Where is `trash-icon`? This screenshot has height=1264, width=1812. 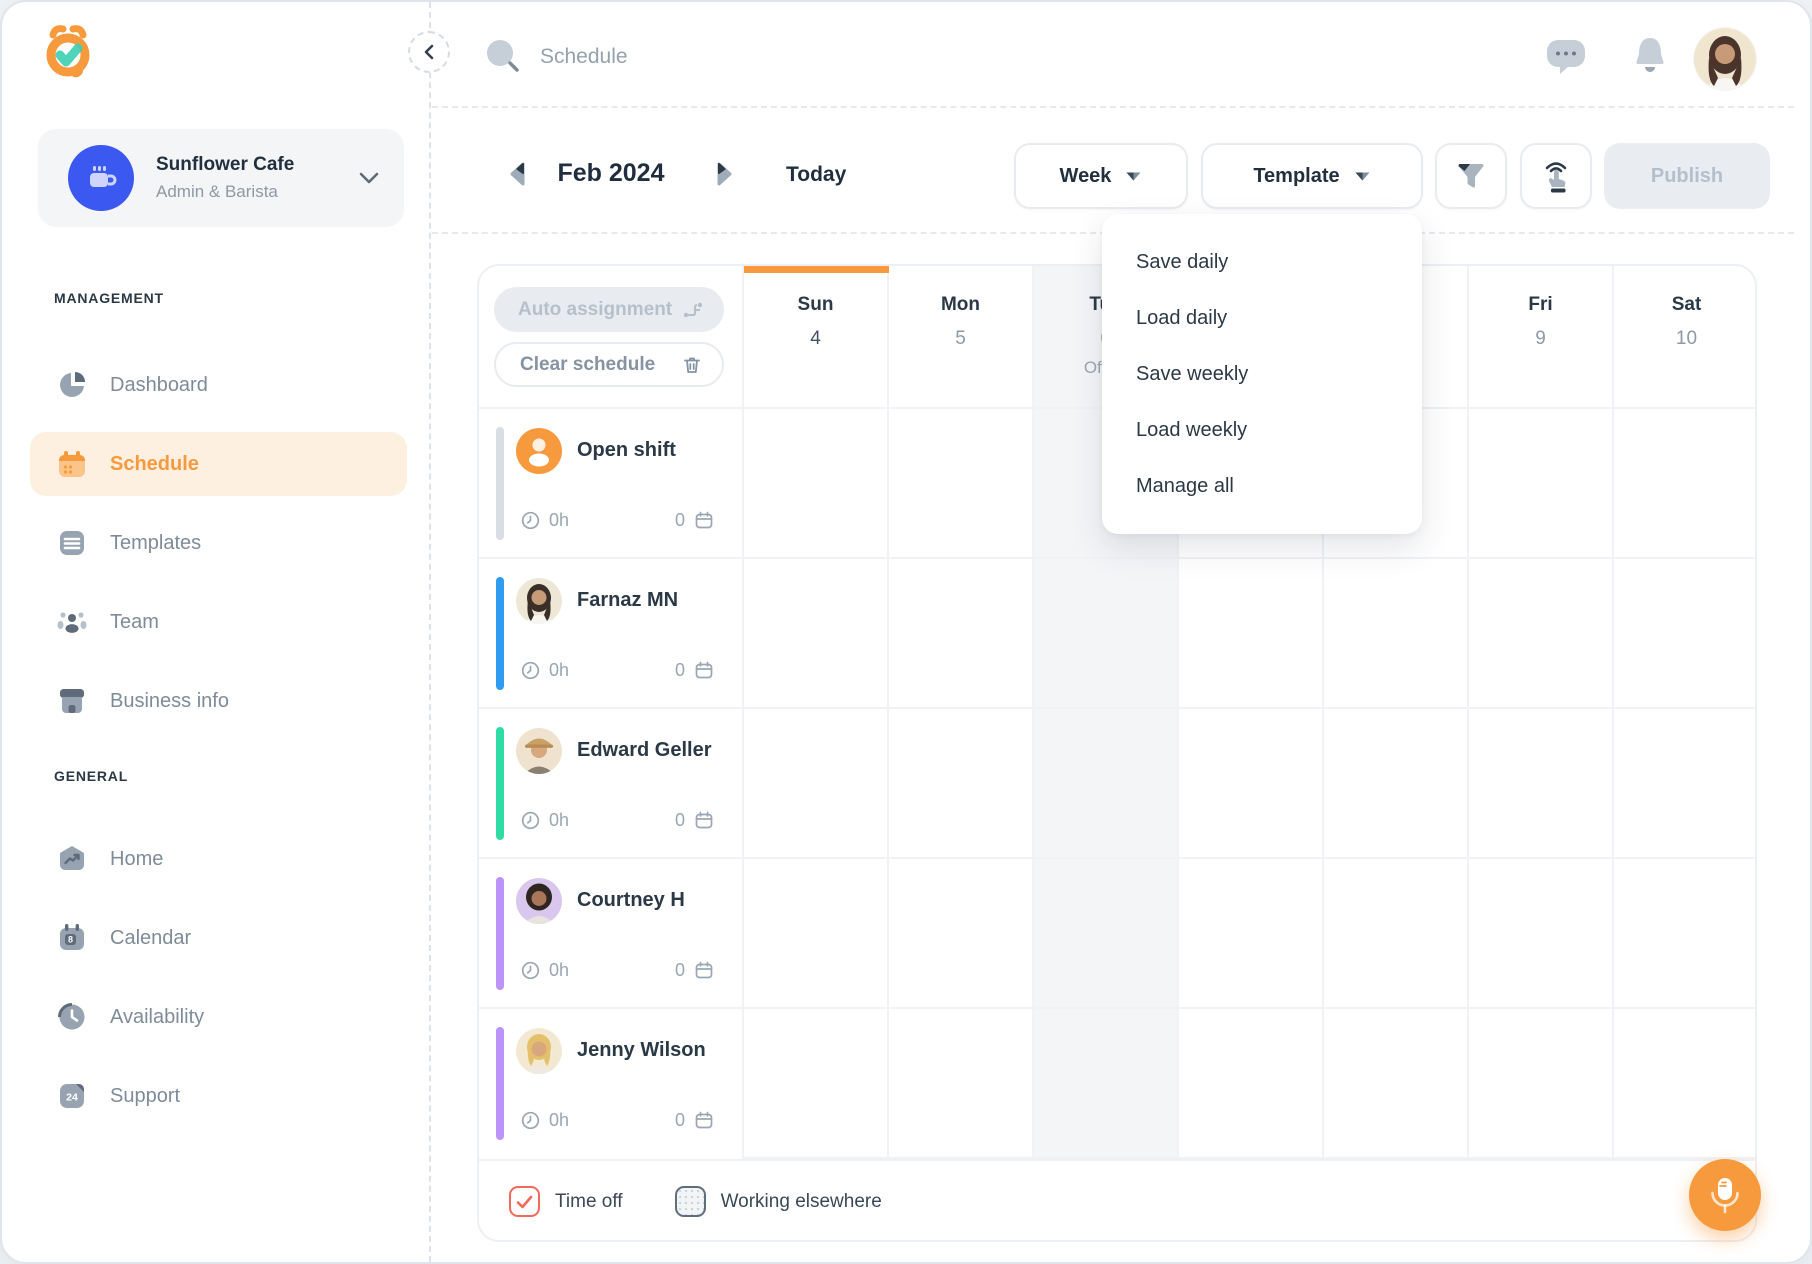 trash-icon is located at coordinates (692, 365).